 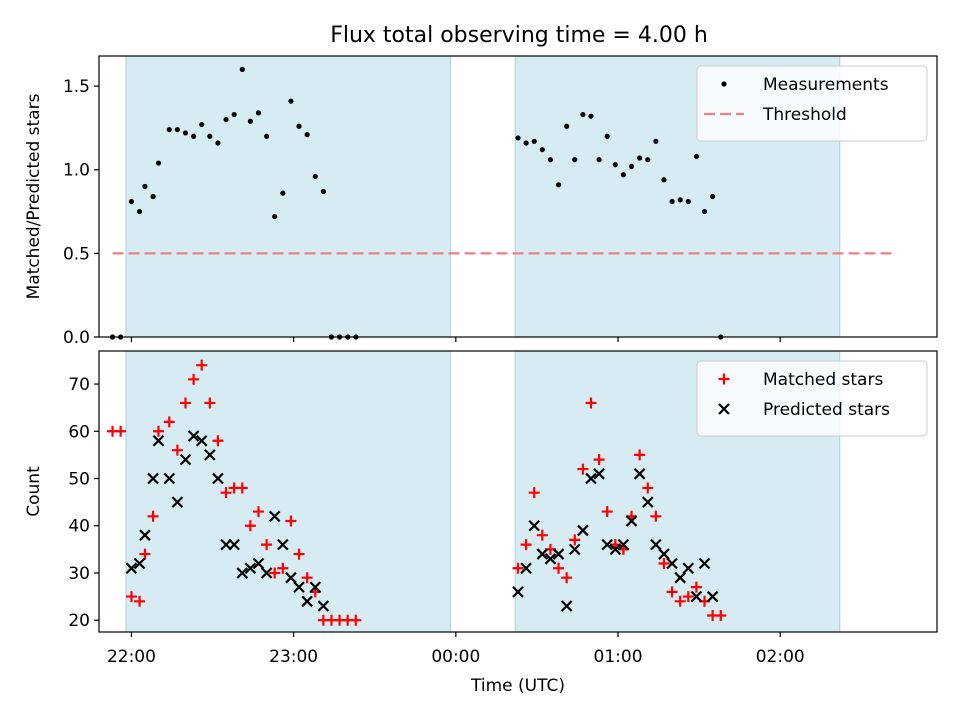 What do you see at coordinates (804, 115) in the screenshot?
I see `legend-label: Threshold` at bounding box center [804, 115].